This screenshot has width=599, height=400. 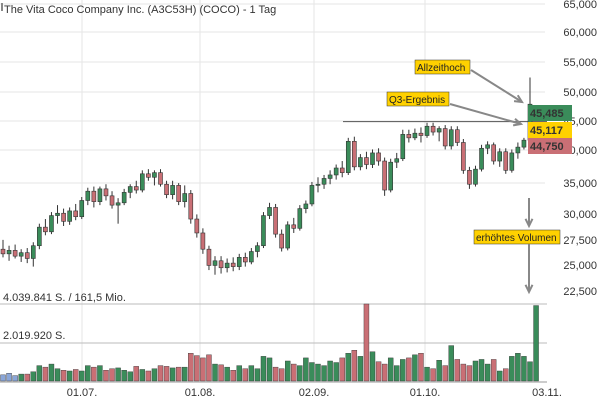 What do you see at coordinates (550, 113) in the screenshot?
I see `price-high-badge: 45,485` at bounding box center [550, 113].